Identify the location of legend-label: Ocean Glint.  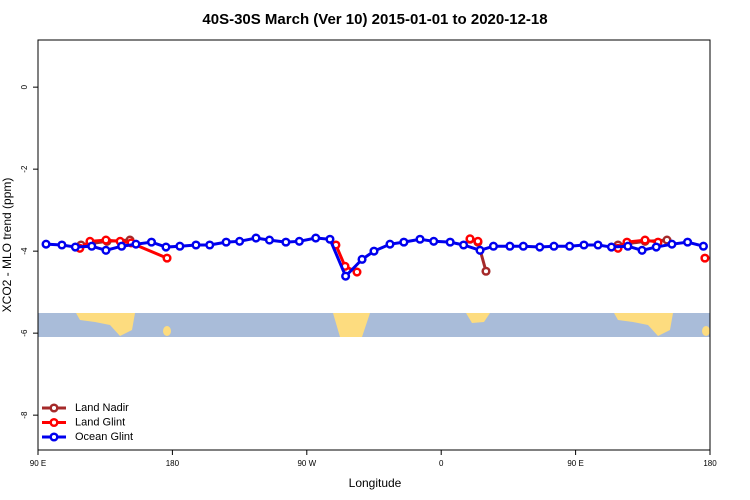
(104, 437).